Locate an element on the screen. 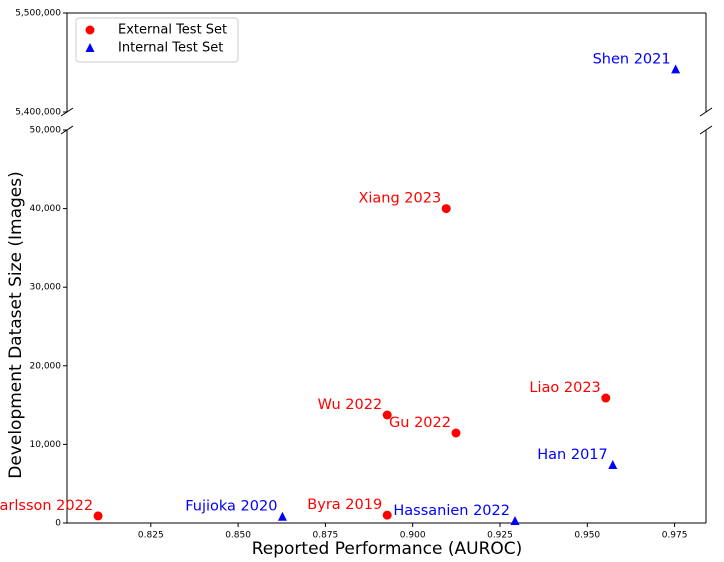 This screenshot has height=562, width=724. y-tick-label: 20,000 is located at coordinates (46, 366).